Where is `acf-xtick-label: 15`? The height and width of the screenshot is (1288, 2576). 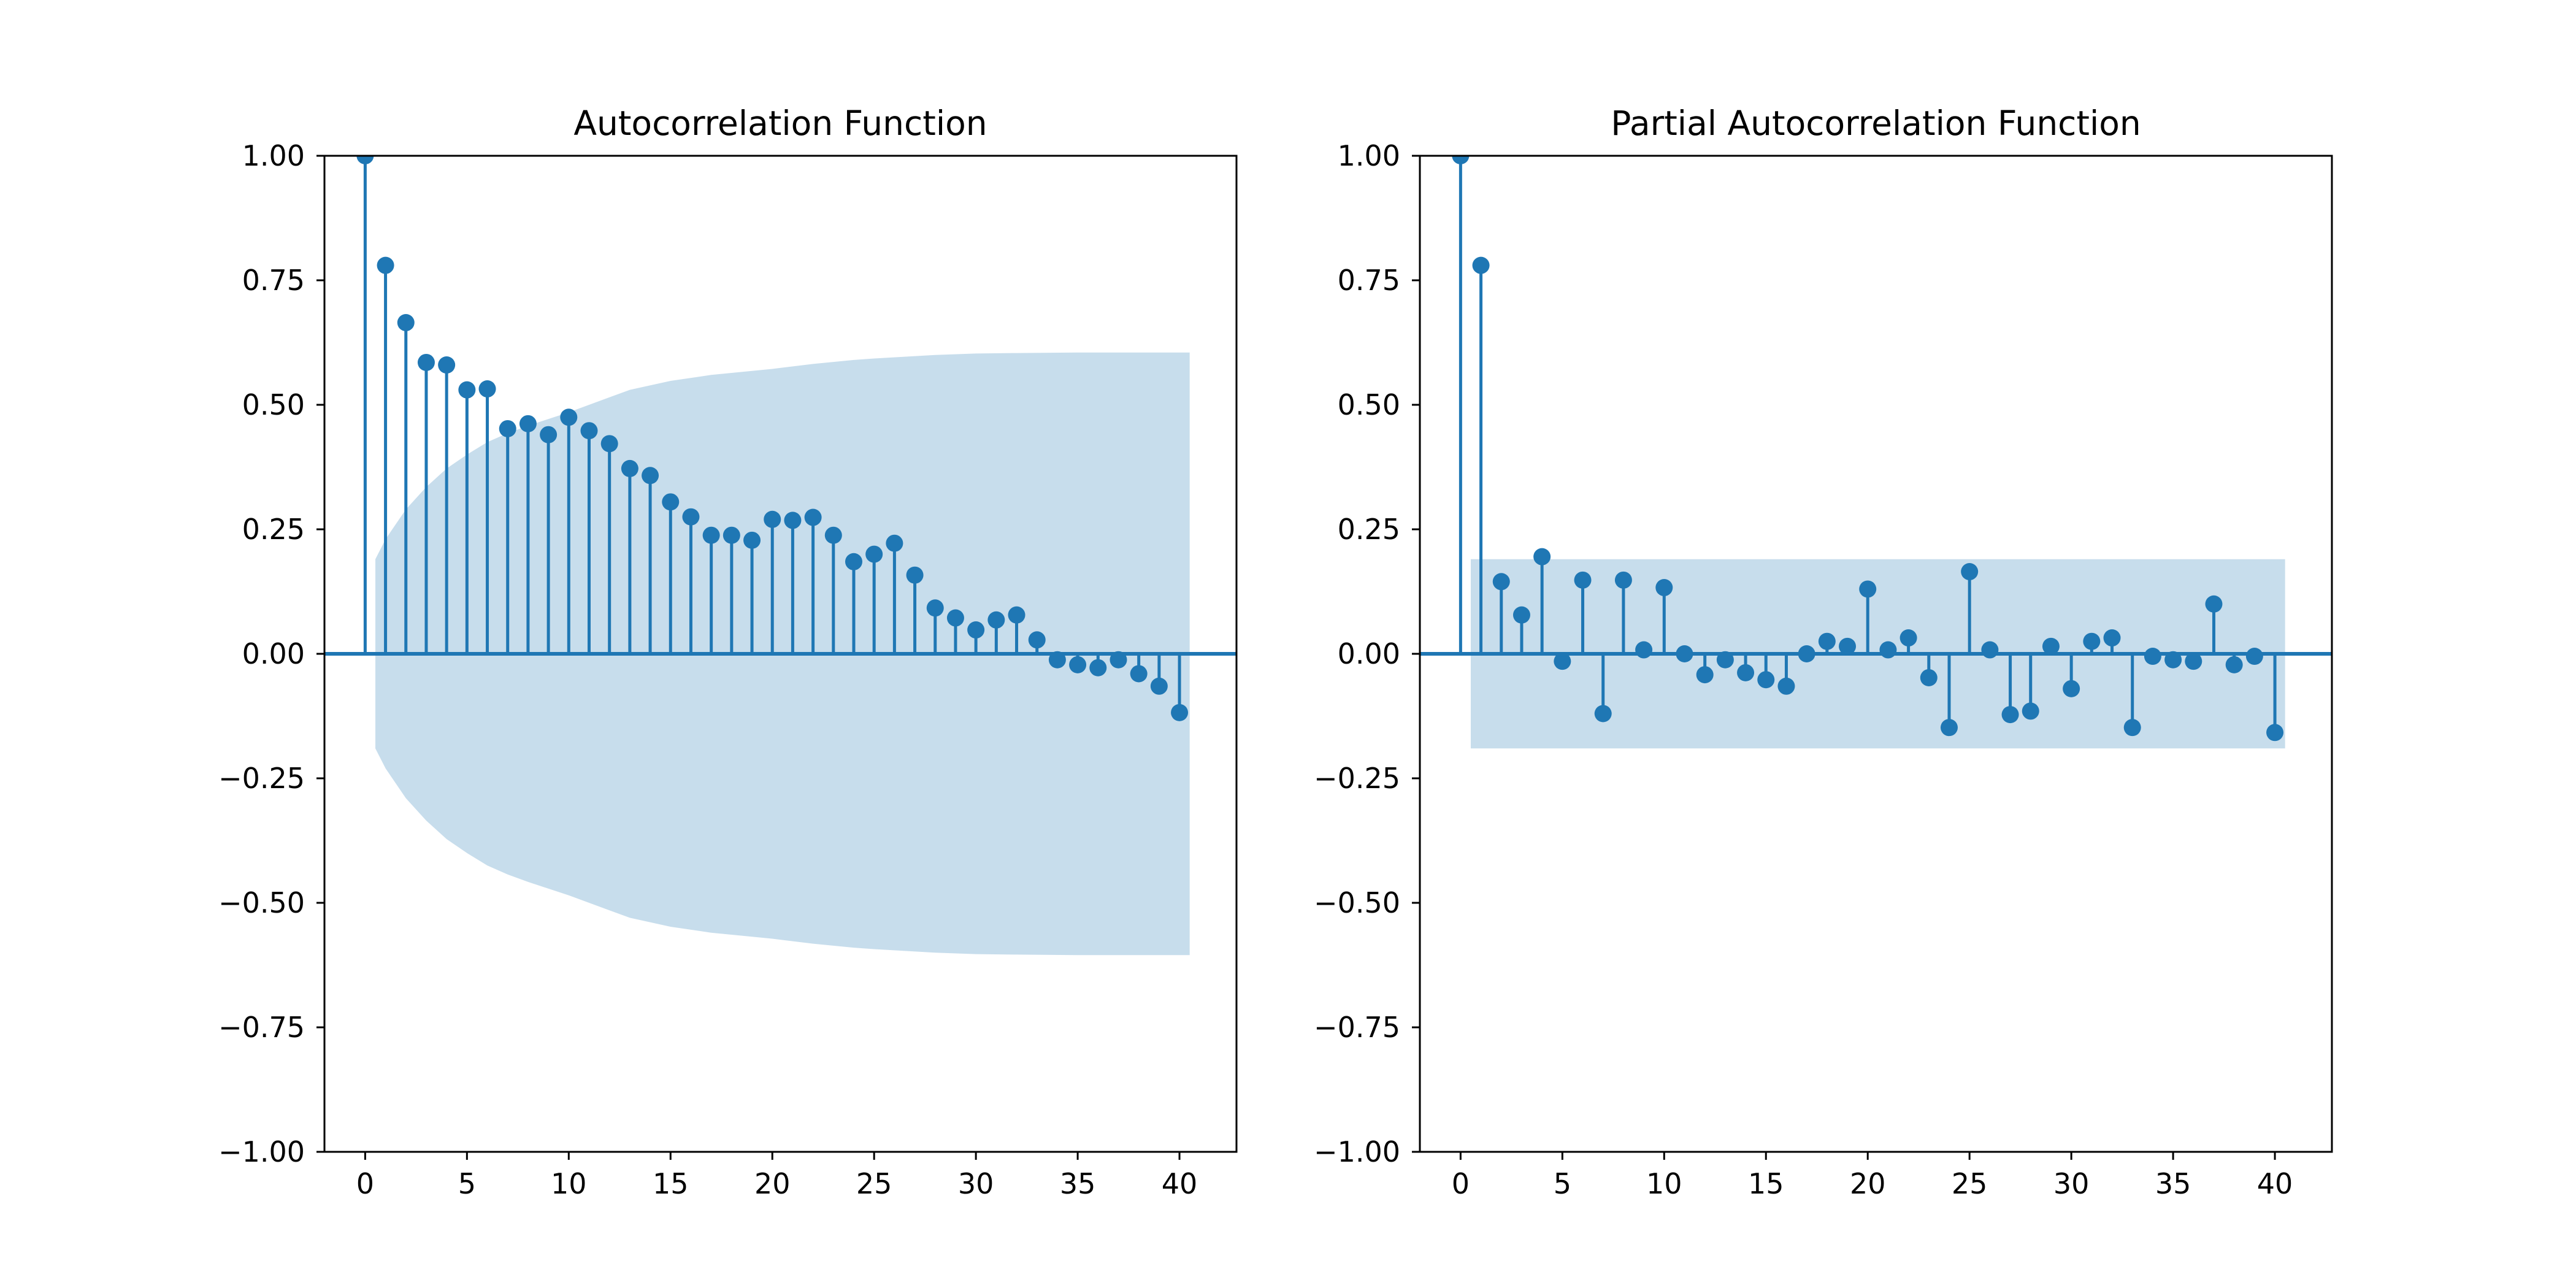
acf-xtick-label: 15 is located at coordinates (671, 1183).